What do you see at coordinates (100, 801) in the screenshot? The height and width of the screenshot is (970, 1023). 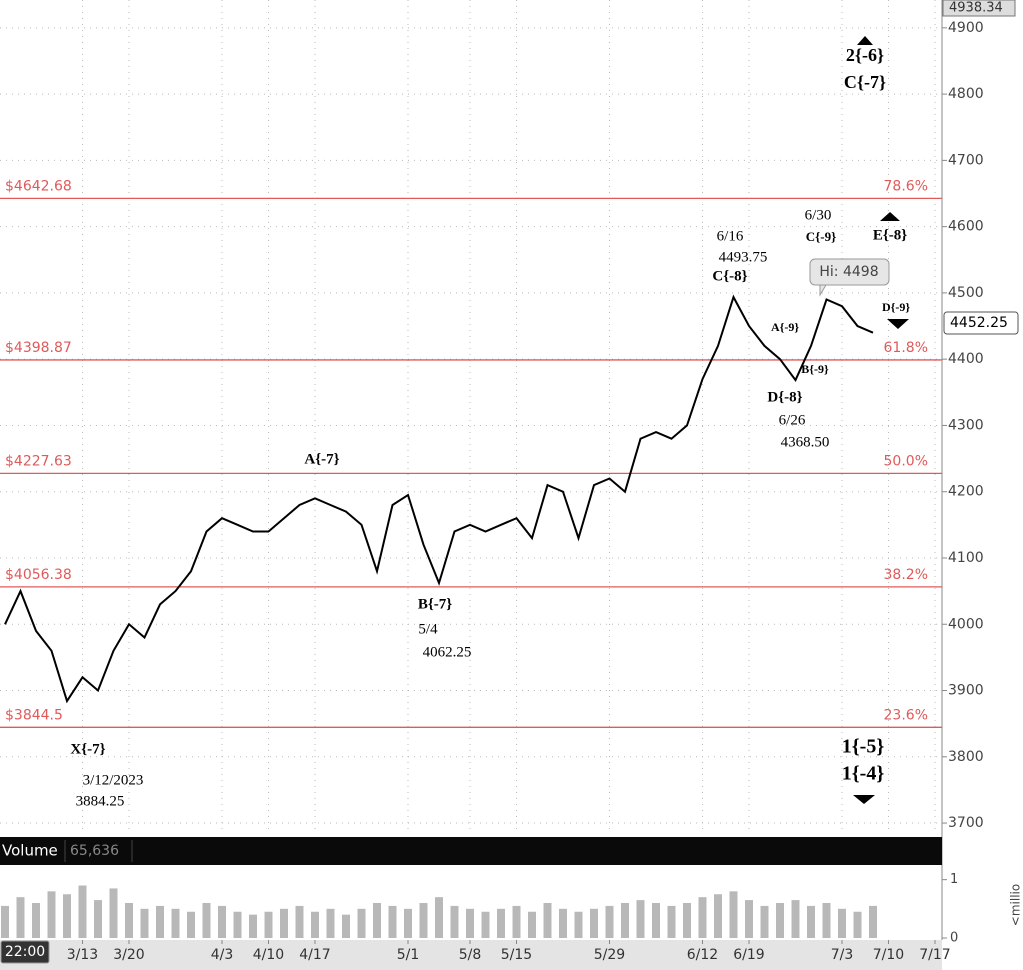 I see `wave-annotation: 3884.25` at bounding box center [100, 801].